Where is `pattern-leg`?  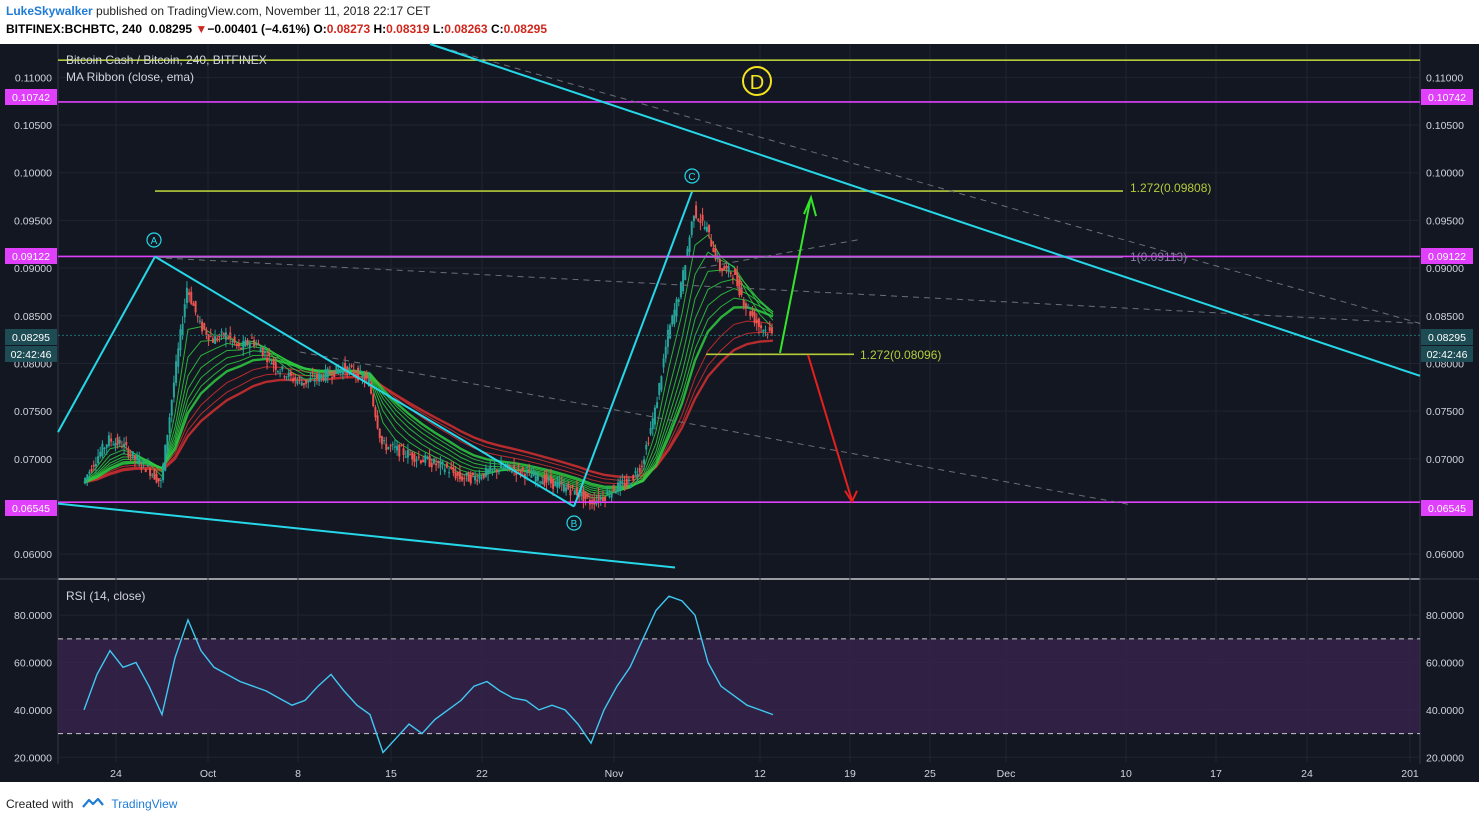 pattern-leg is located at coordinates (633, 349).